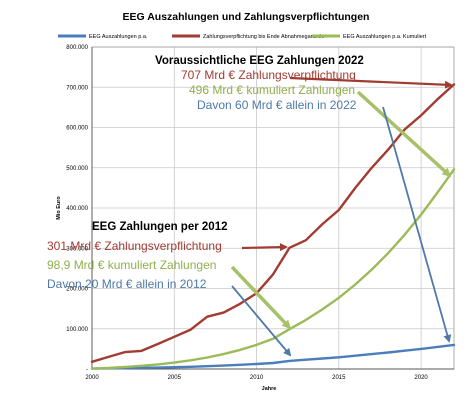 The height and width of the screenshot is (405, 469). I want to click on x-tick-label: 2020, so click(421, 378).